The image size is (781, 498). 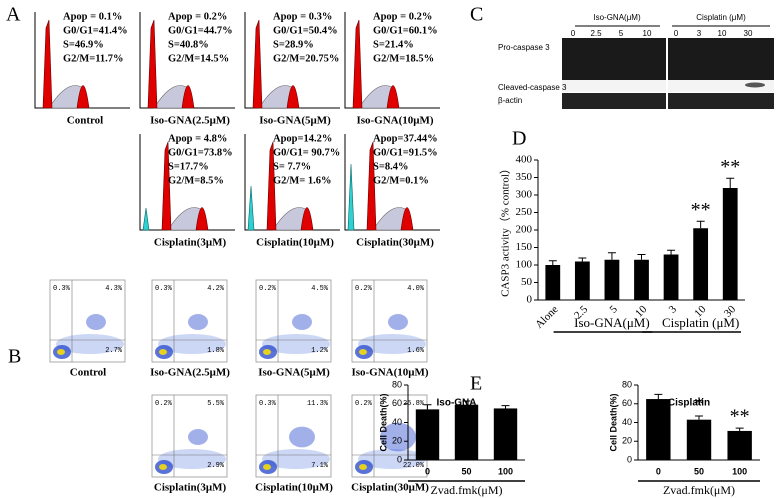 What do you see at coordinates (573, 33) in the screenshot?
I see `lane-label: 0` at bounding box center [573, 33].